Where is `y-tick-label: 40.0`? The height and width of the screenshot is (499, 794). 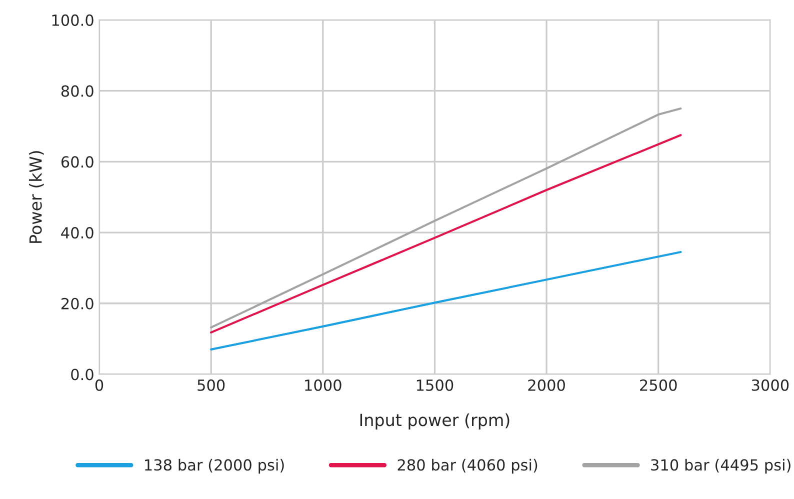
y-tick-label: 40.0 is located at coordinates (77, 233).